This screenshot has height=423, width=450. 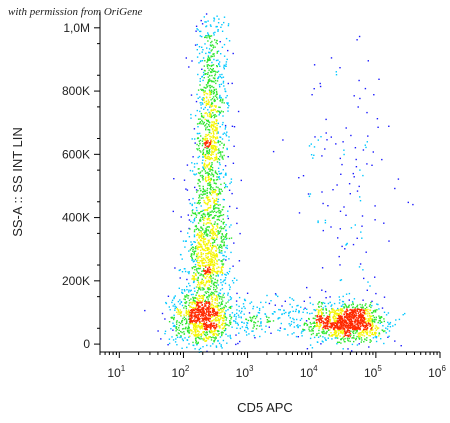 What do you see at coordinates (86, 344) in the screenshot?
I see `y-tick-label: 0` at bounding box center [86, 344].